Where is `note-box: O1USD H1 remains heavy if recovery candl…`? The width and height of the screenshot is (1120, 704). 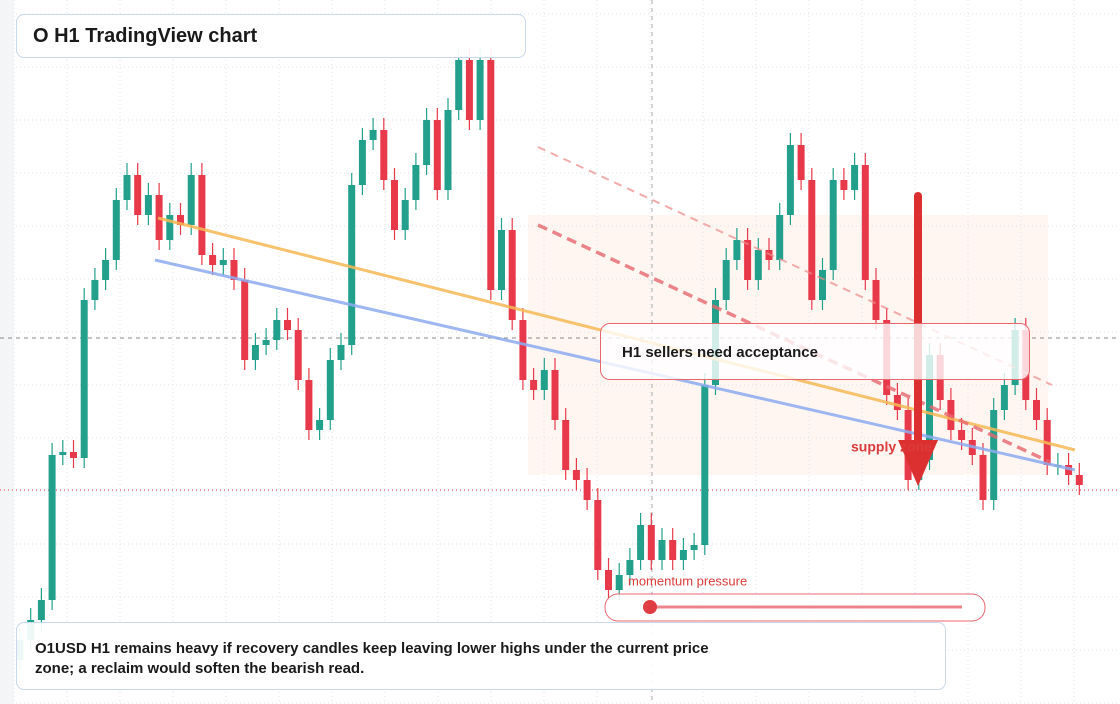
note-box: O1USD H1 remains heavy if recovery candl… is located at coordinates (481, 656).